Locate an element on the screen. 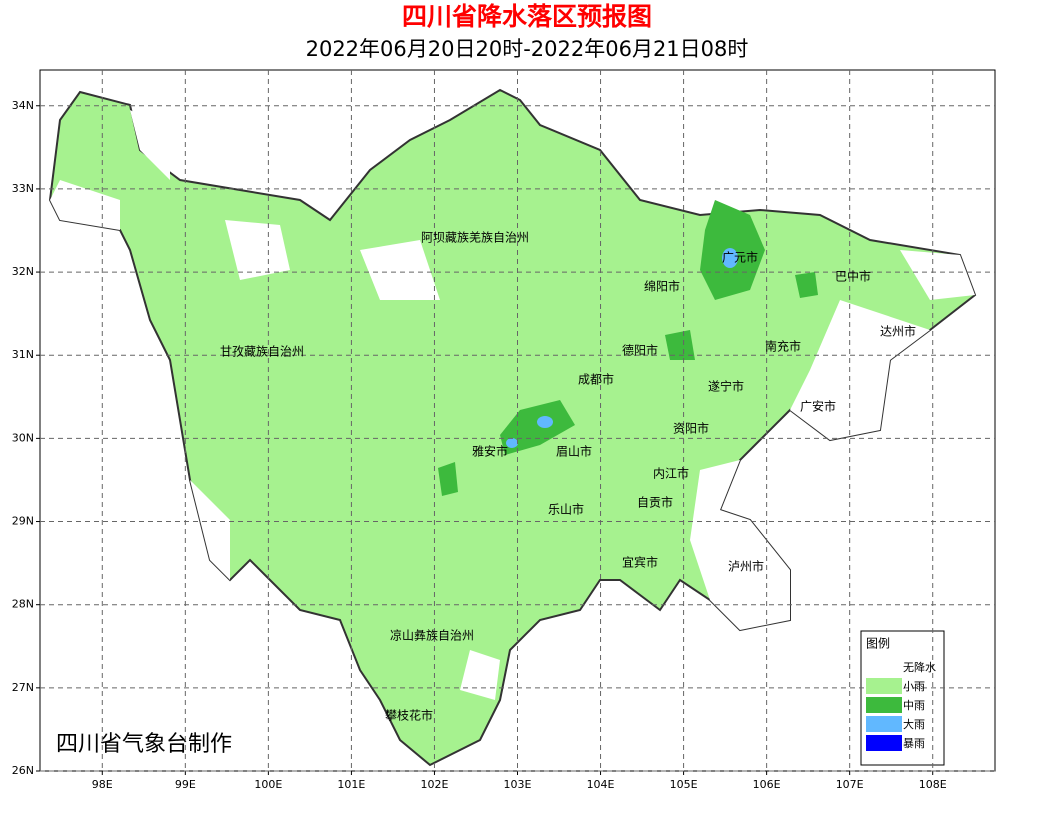 The image size is (1055, 821). x-tick-label: 106E is located at coordinates (767, 784).